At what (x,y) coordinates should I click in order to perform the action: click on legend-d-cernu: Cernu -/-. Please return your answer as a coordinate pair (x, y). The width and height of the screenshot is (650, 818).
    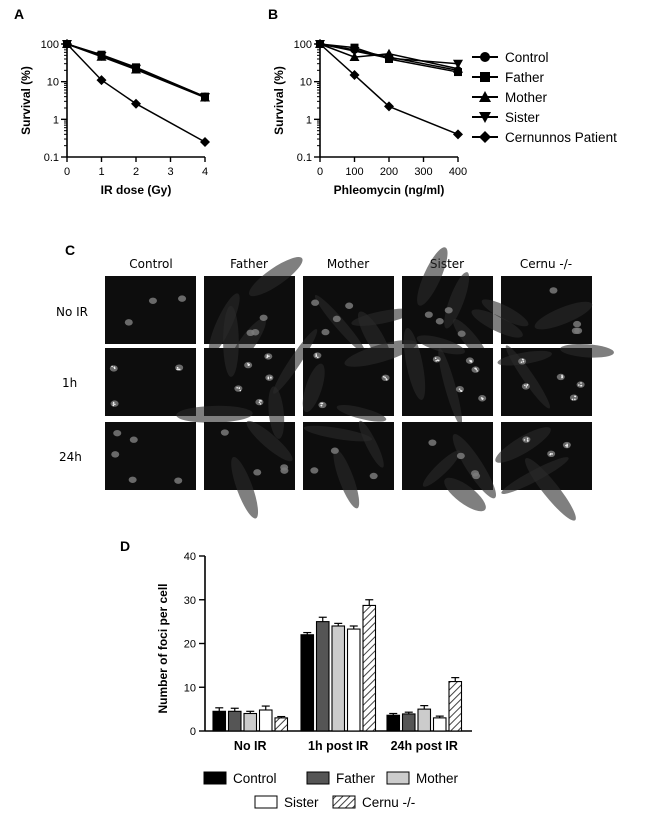
    Looking at the image, I should click on (373, 802).